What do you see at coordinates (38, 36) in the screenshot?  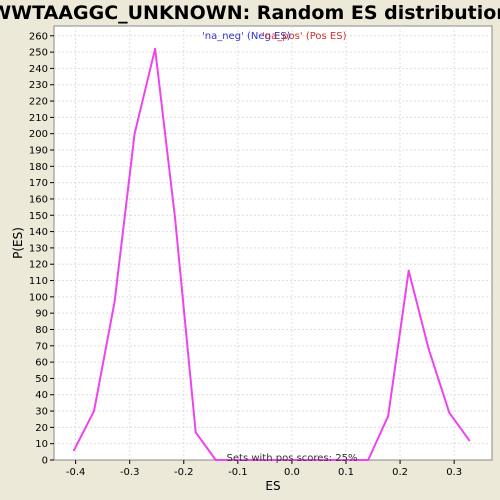 I see `y-tick-label: 260` at bounding box center [38, 36].